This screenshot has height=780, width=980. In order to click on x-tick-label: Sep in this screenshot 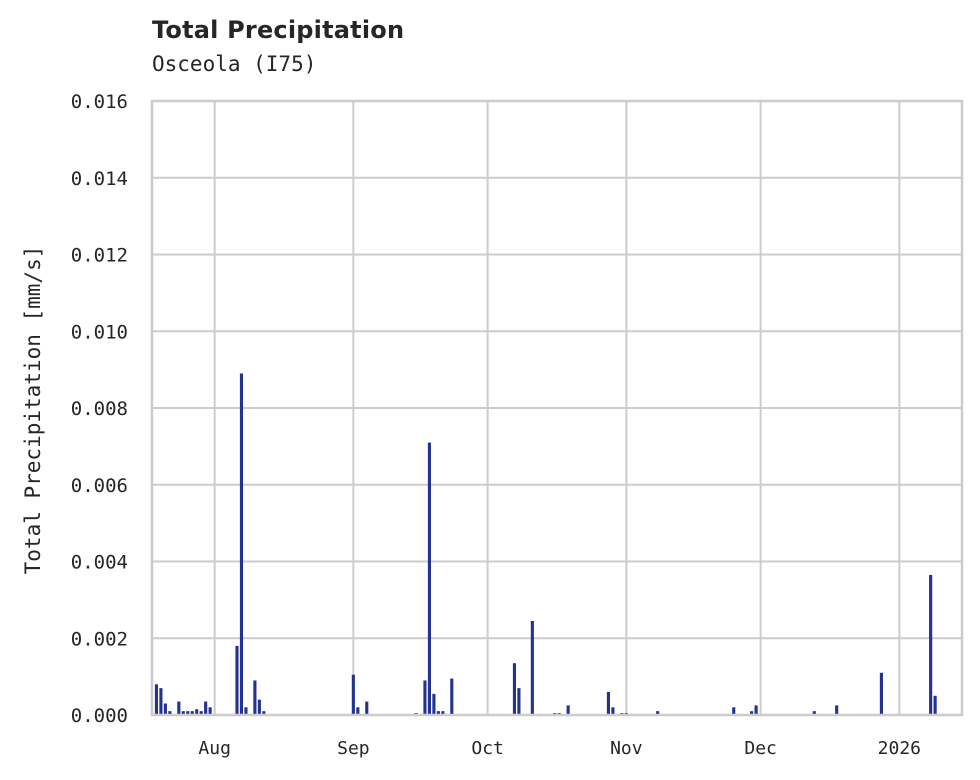, I will do `click(353, 748)`.